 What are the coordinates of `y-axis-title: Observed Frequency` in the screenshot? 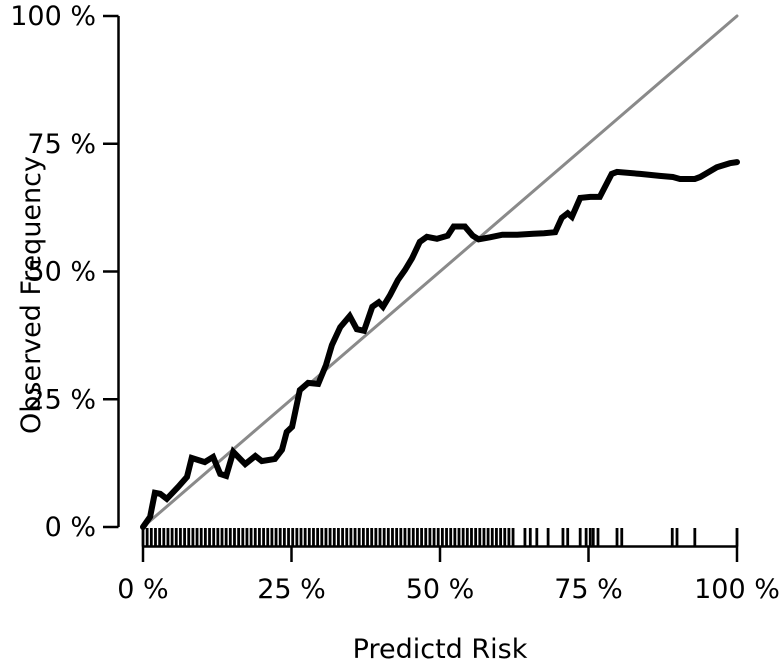 It's located at (31, 295).